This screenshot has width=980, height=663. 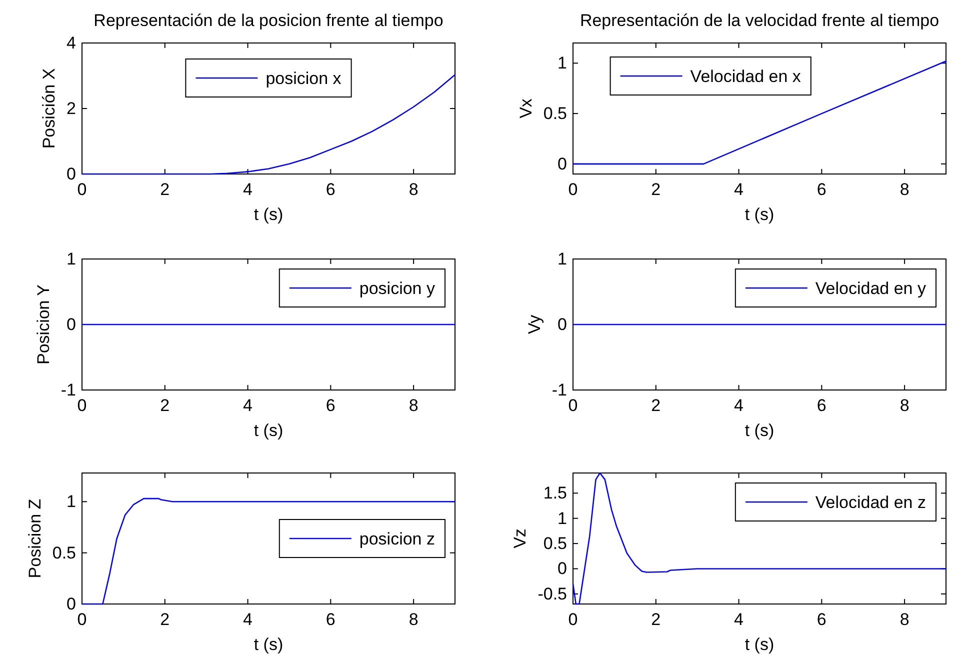 I want to click on y-axis-title: Posicion Z, so click(x=34, y=538).